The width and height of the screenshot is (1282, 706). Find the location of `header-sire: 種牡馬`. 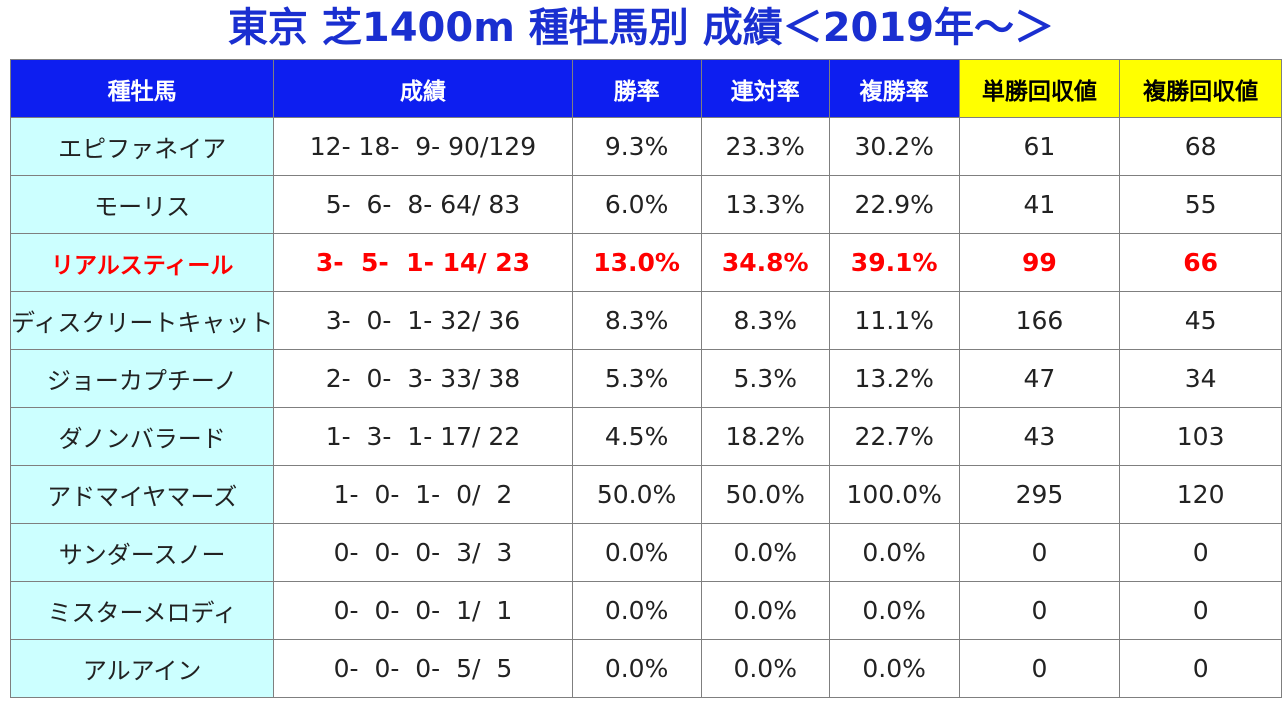

header-sire: 種牡馬 is located at coordinates (142, 88).